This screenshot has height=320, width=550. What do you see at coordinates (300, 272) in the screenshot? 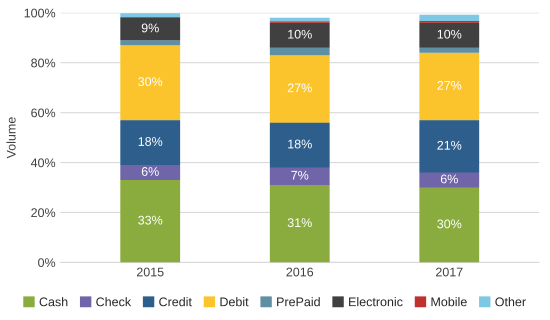
I see `x-tick-label: 2016` at bounding box center [300, 272].